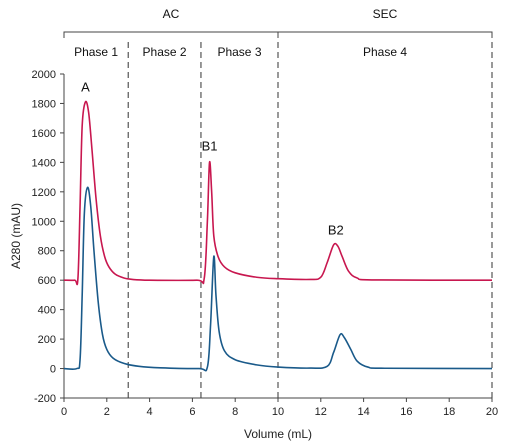 This screenshot has width=512, height=446. Describe the element at coordinates (363, 412) in the screenshot. I see `x-tick-label: 14` at that location.